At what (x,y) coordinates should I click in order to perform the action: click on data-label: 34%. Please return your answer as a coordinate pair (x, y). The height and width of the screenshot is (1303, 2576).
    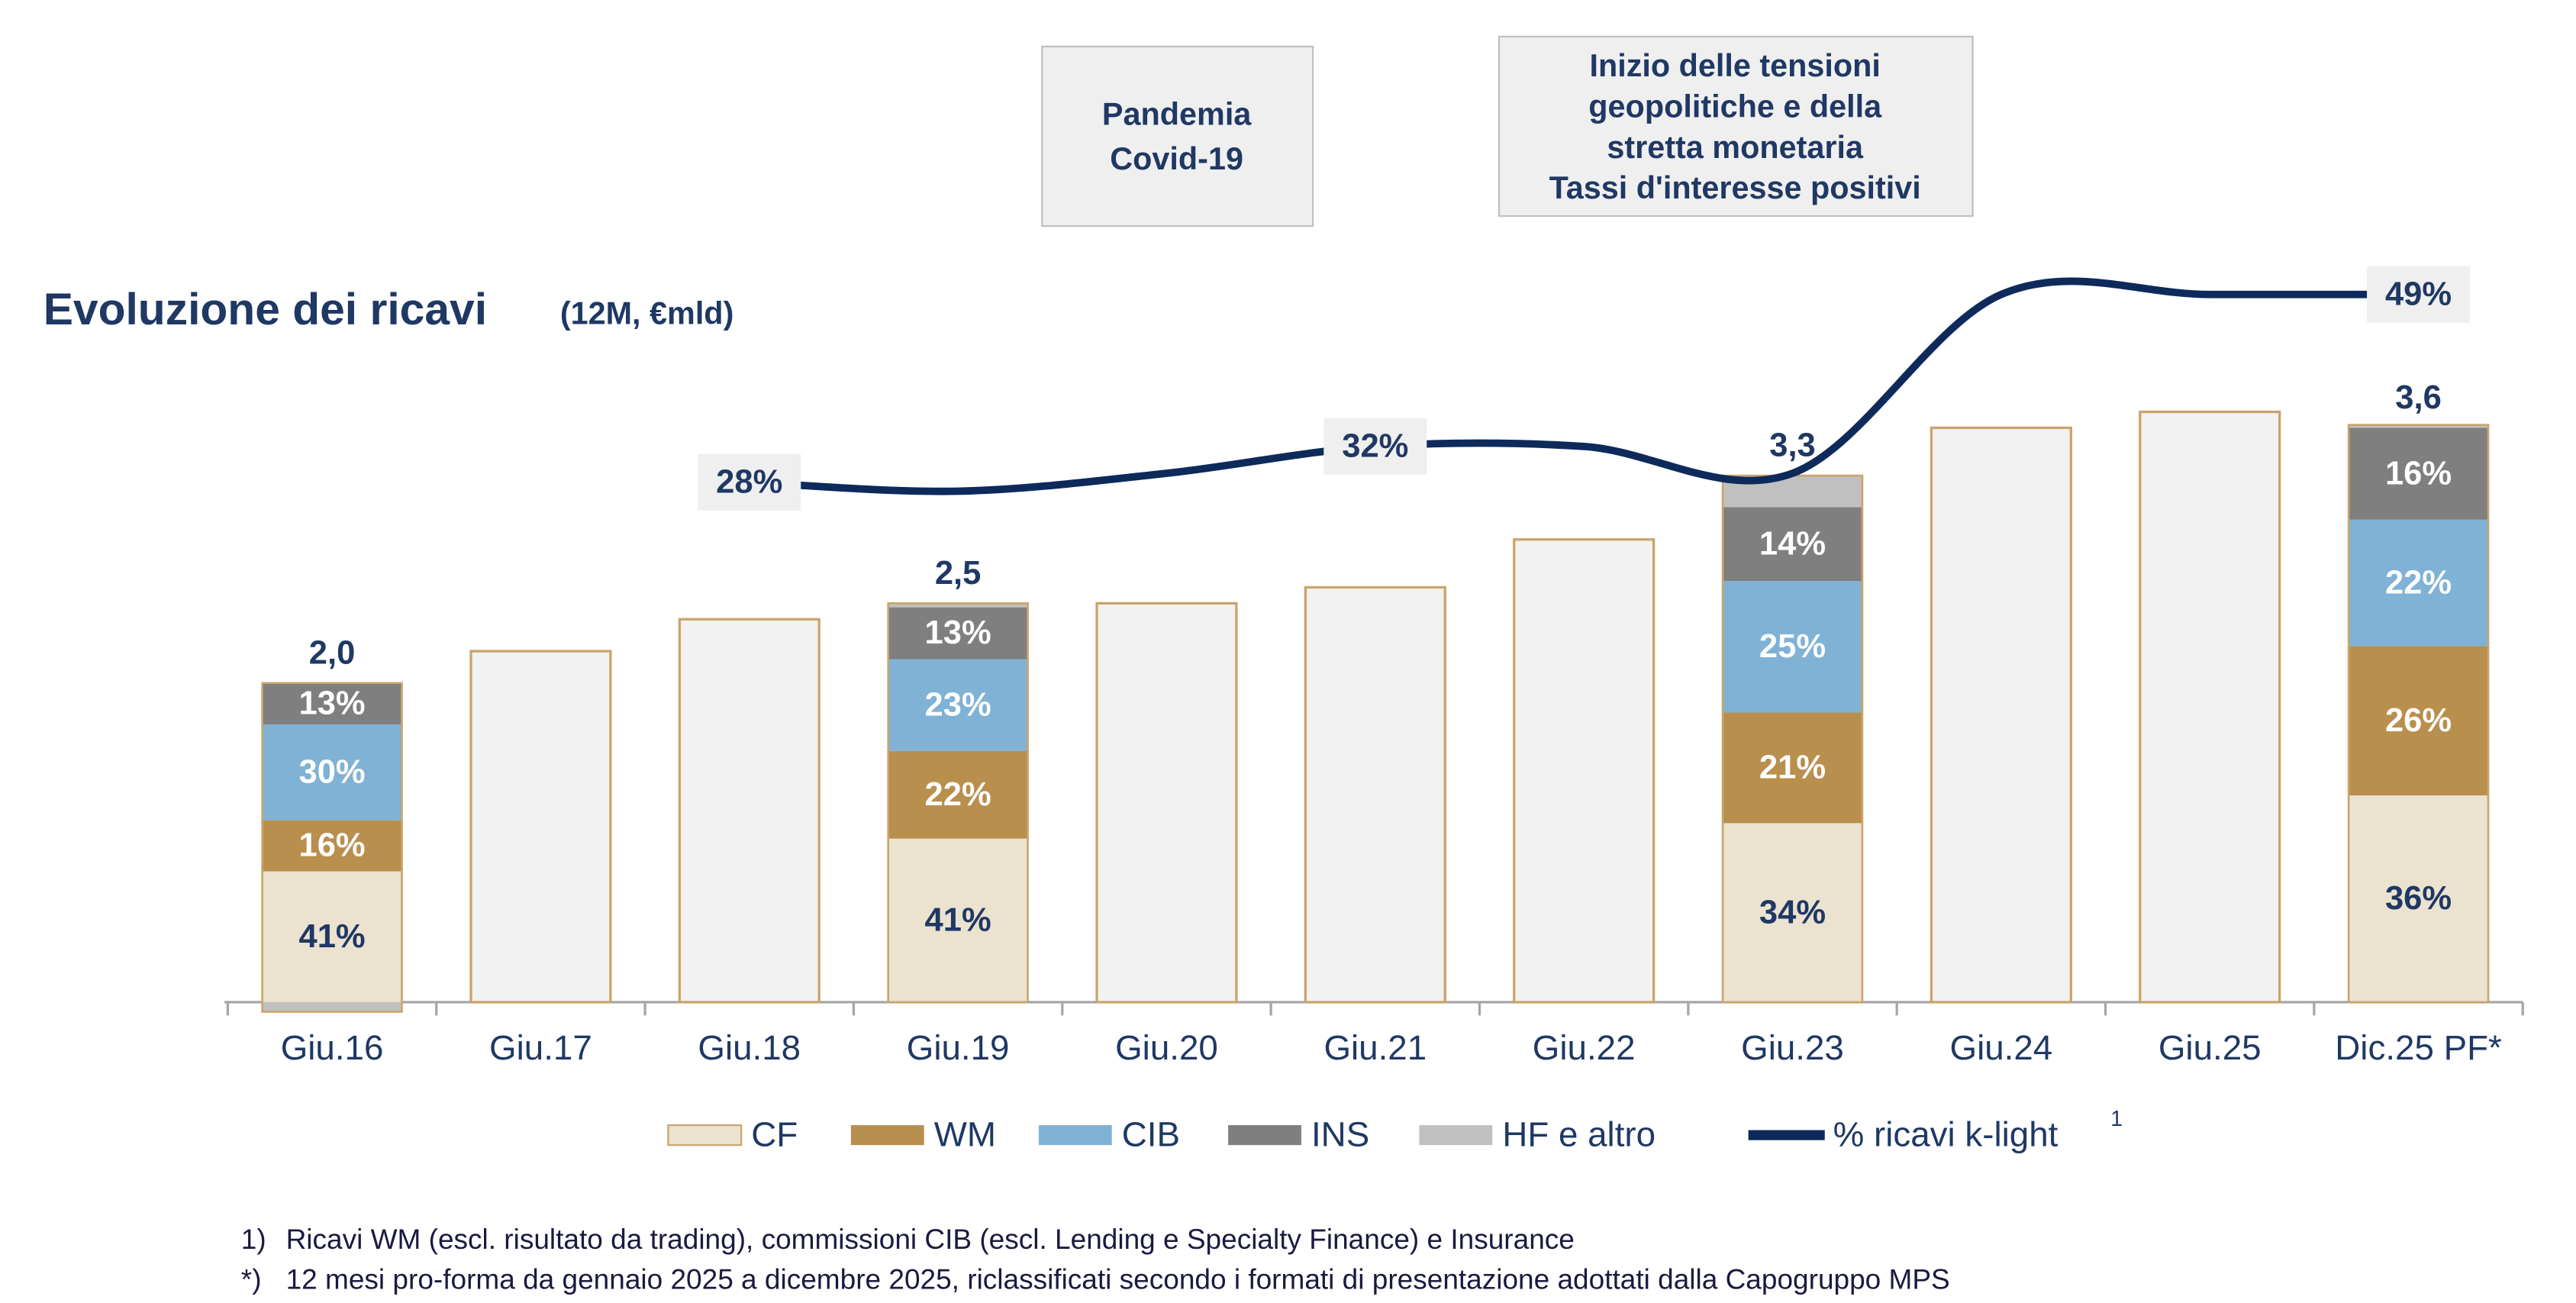
    Looking at the image, I should click on (1792, 912).